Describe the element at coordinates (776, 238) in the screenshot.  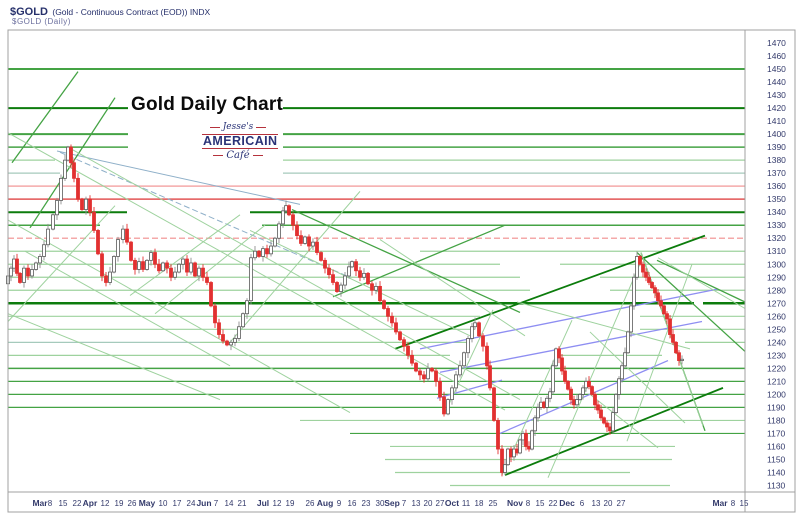
I see `price-tick-label: 1320` at that location.